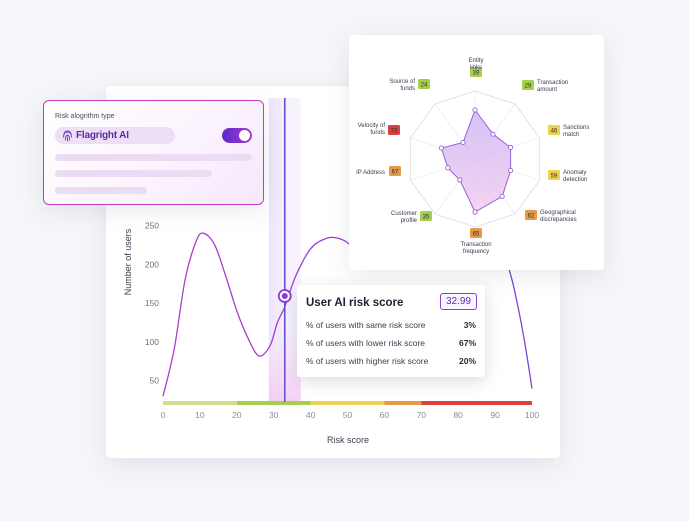  I want to click on radar-axis: 29 Transaction amount, so click(545, 86).